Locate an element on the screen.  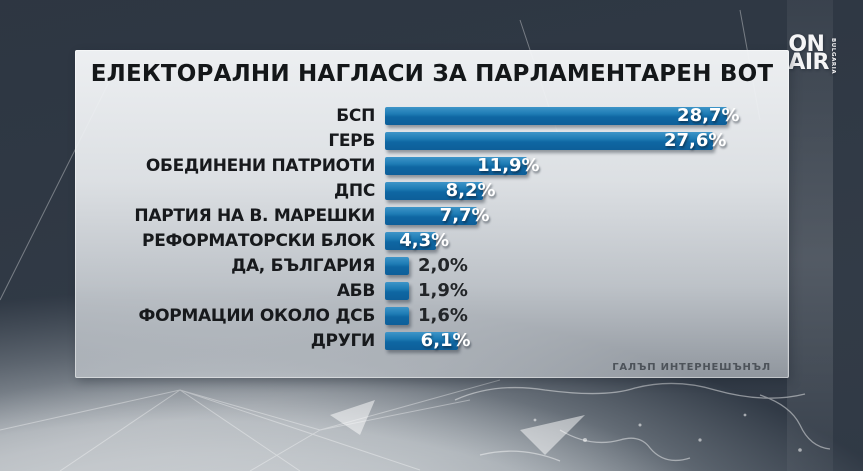
bar-label: БСП is located at coordinates (355, 116).